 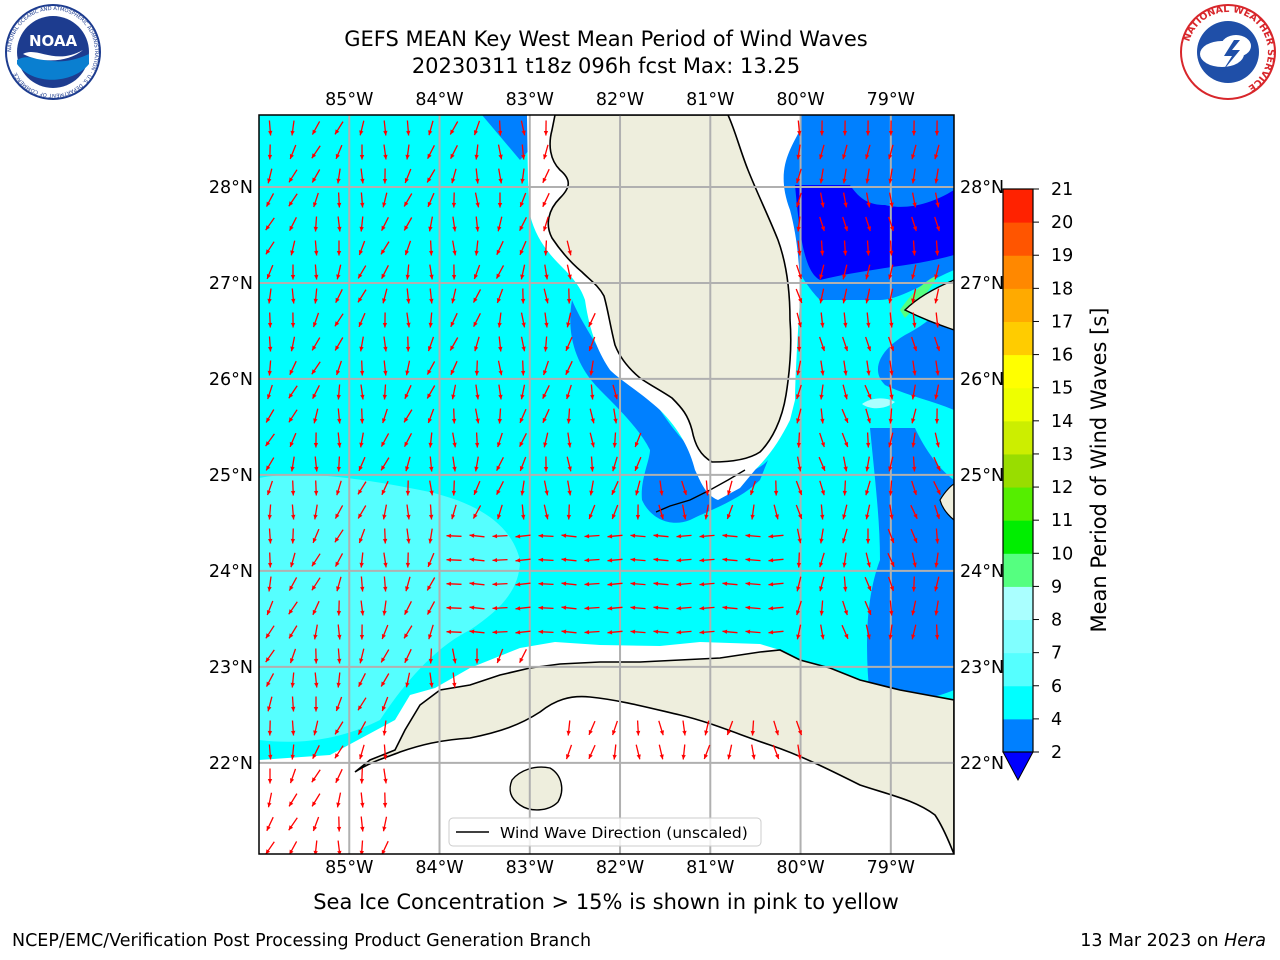 I want to click on colorbar-tick-label: 7, so click(x=1056, y=654).